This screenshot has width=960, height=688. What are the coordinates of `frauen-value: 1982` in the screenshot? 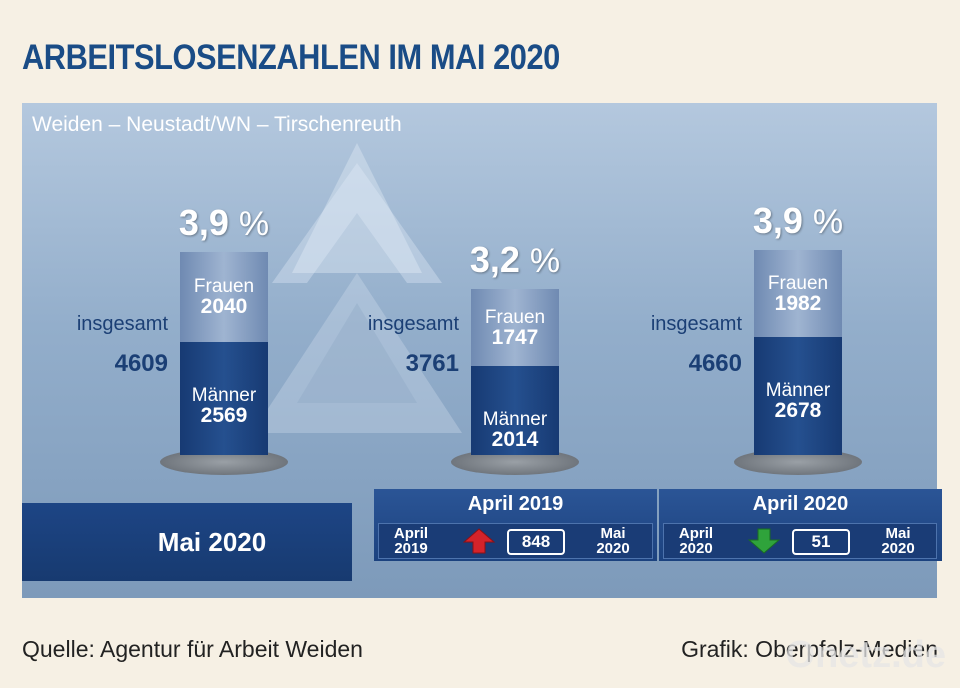 It's located at (798, 303).